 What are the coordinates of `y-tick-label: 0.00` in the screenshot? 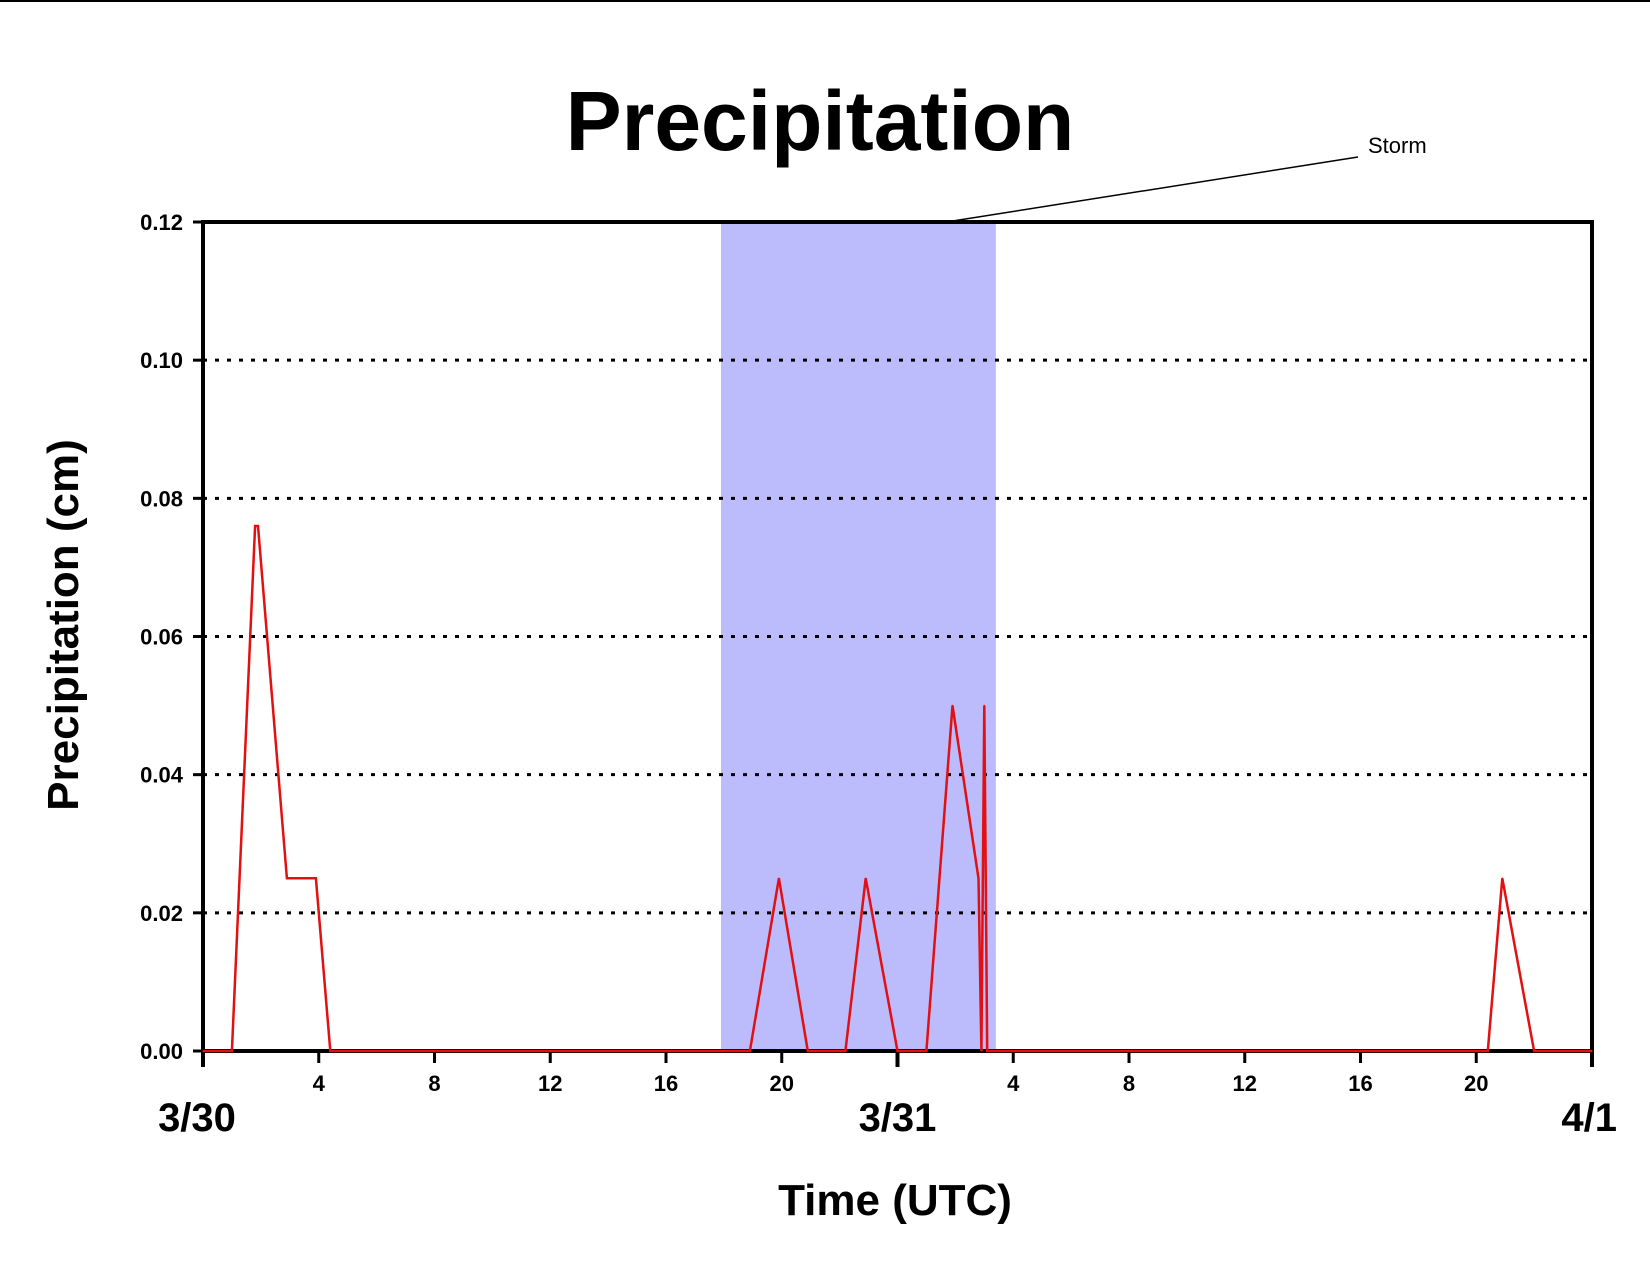 It's located at (161, 1051).